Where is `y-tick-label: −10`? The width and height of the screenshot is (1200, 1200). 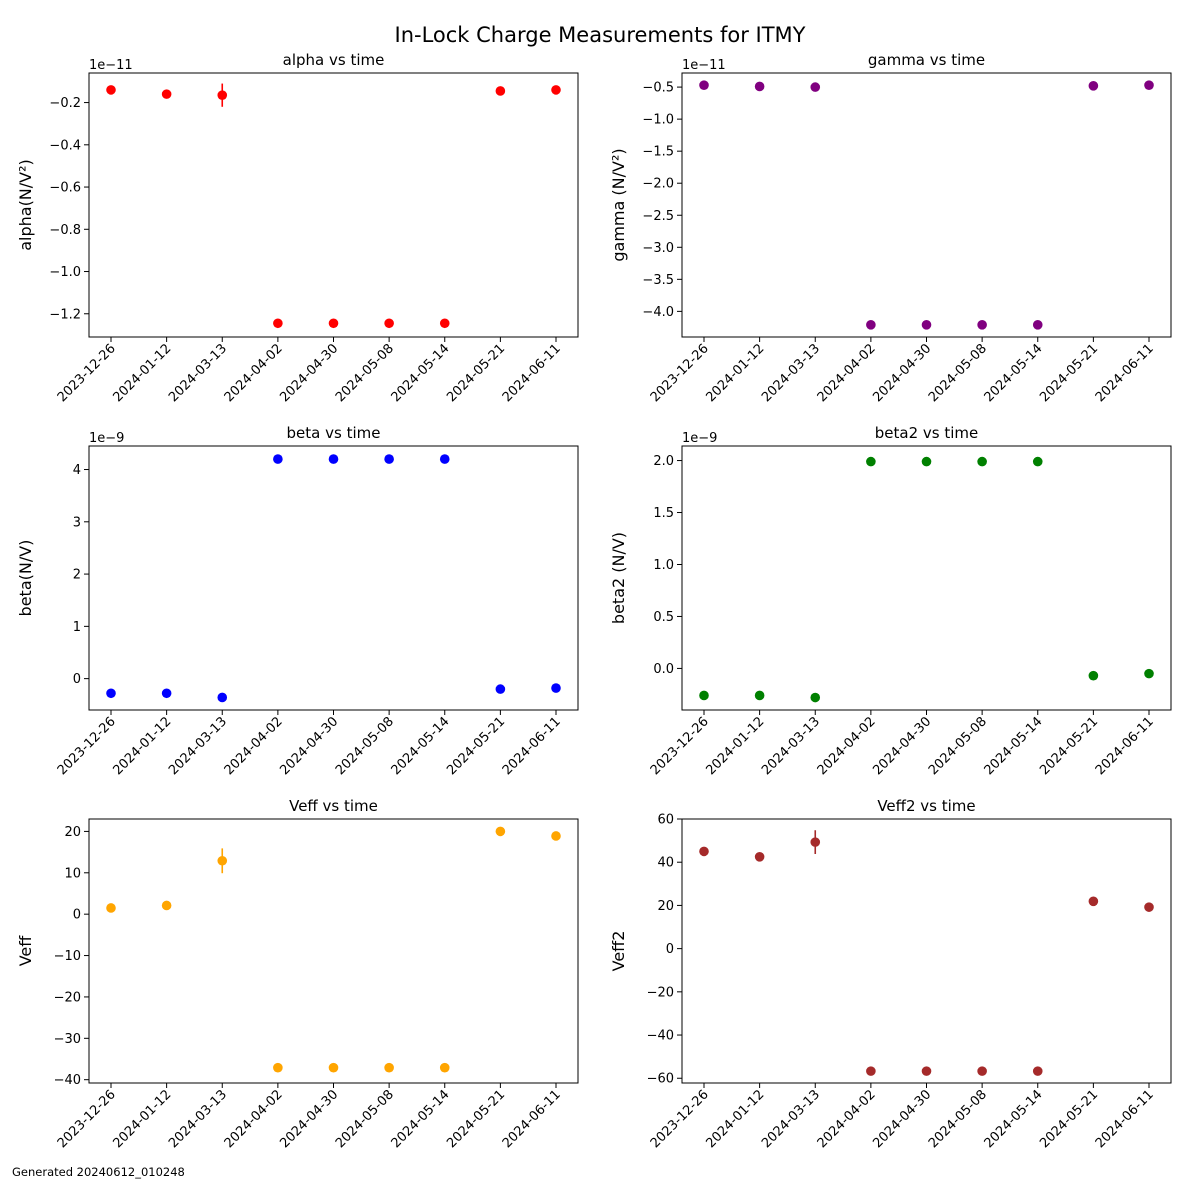 y-tick-label: −10 is located at coordinates (67, 956).